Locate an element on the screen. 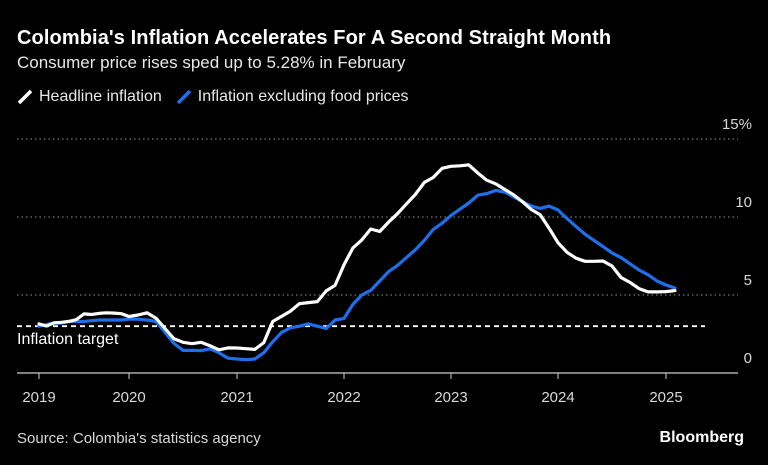  x-tick-label: 2025 is located at coordinates (665, 397).